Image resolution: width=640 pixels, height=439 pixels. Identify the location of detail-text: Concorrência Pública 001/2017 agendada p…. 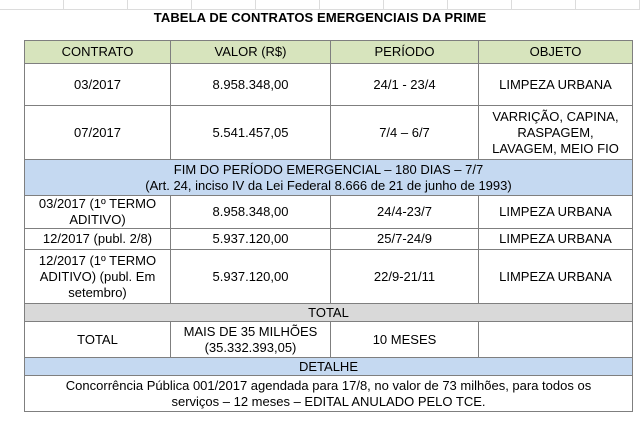
(328, 393).